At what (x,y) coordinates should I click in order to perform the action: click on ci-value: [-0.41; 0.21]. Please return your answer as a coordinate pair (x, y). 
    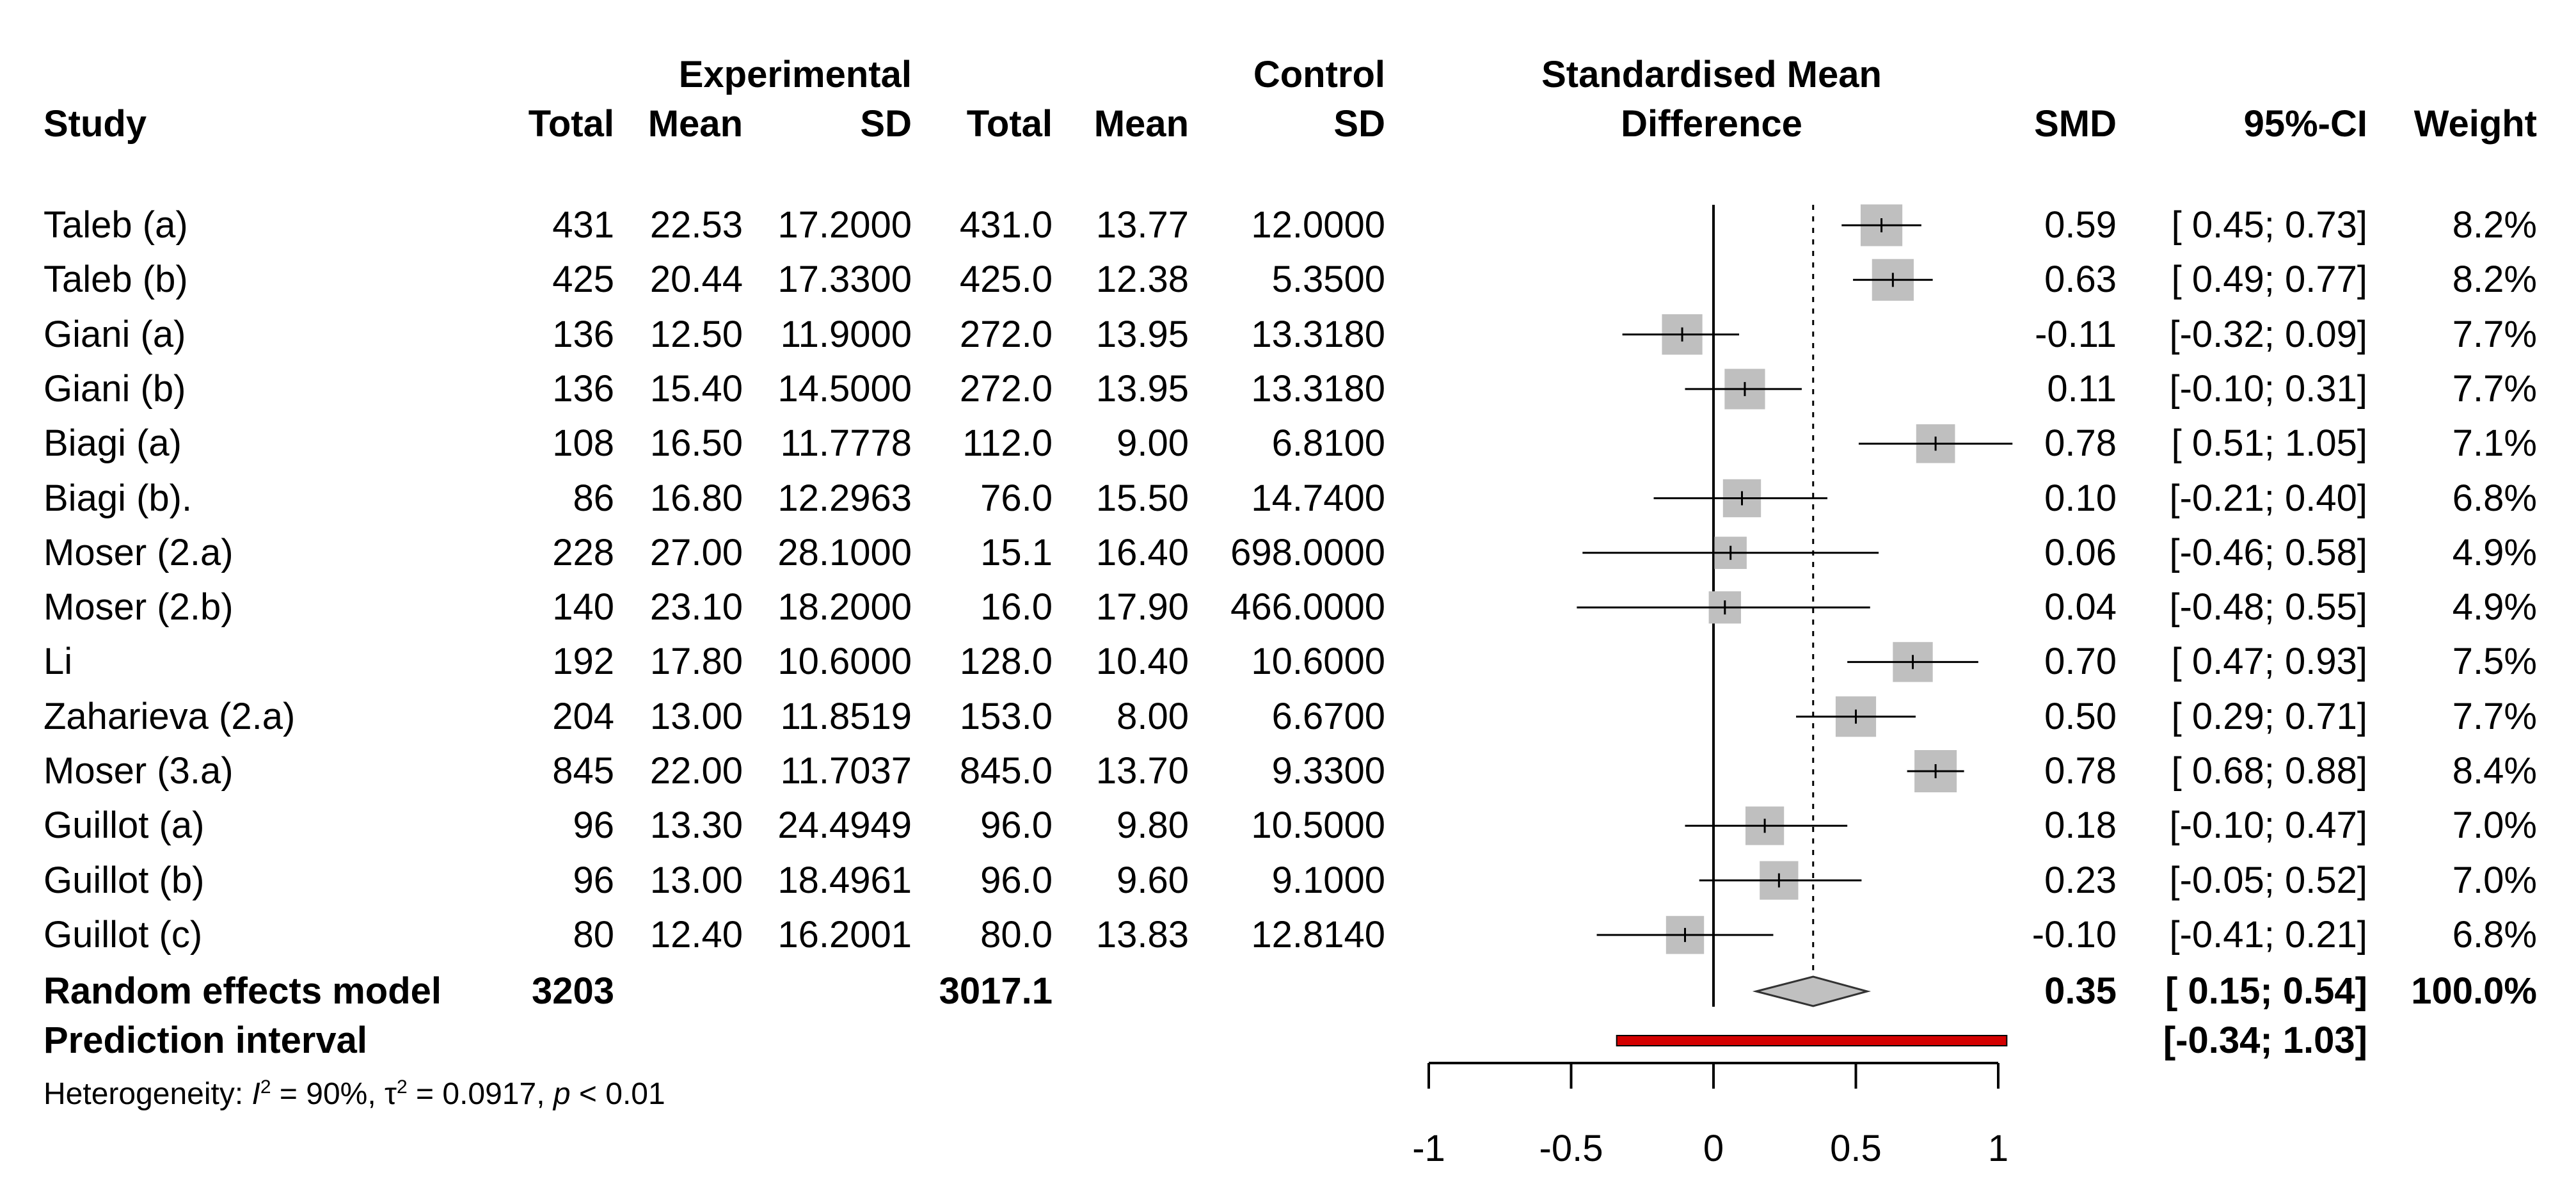
    Looking at the image, I should click on (2268, 934).